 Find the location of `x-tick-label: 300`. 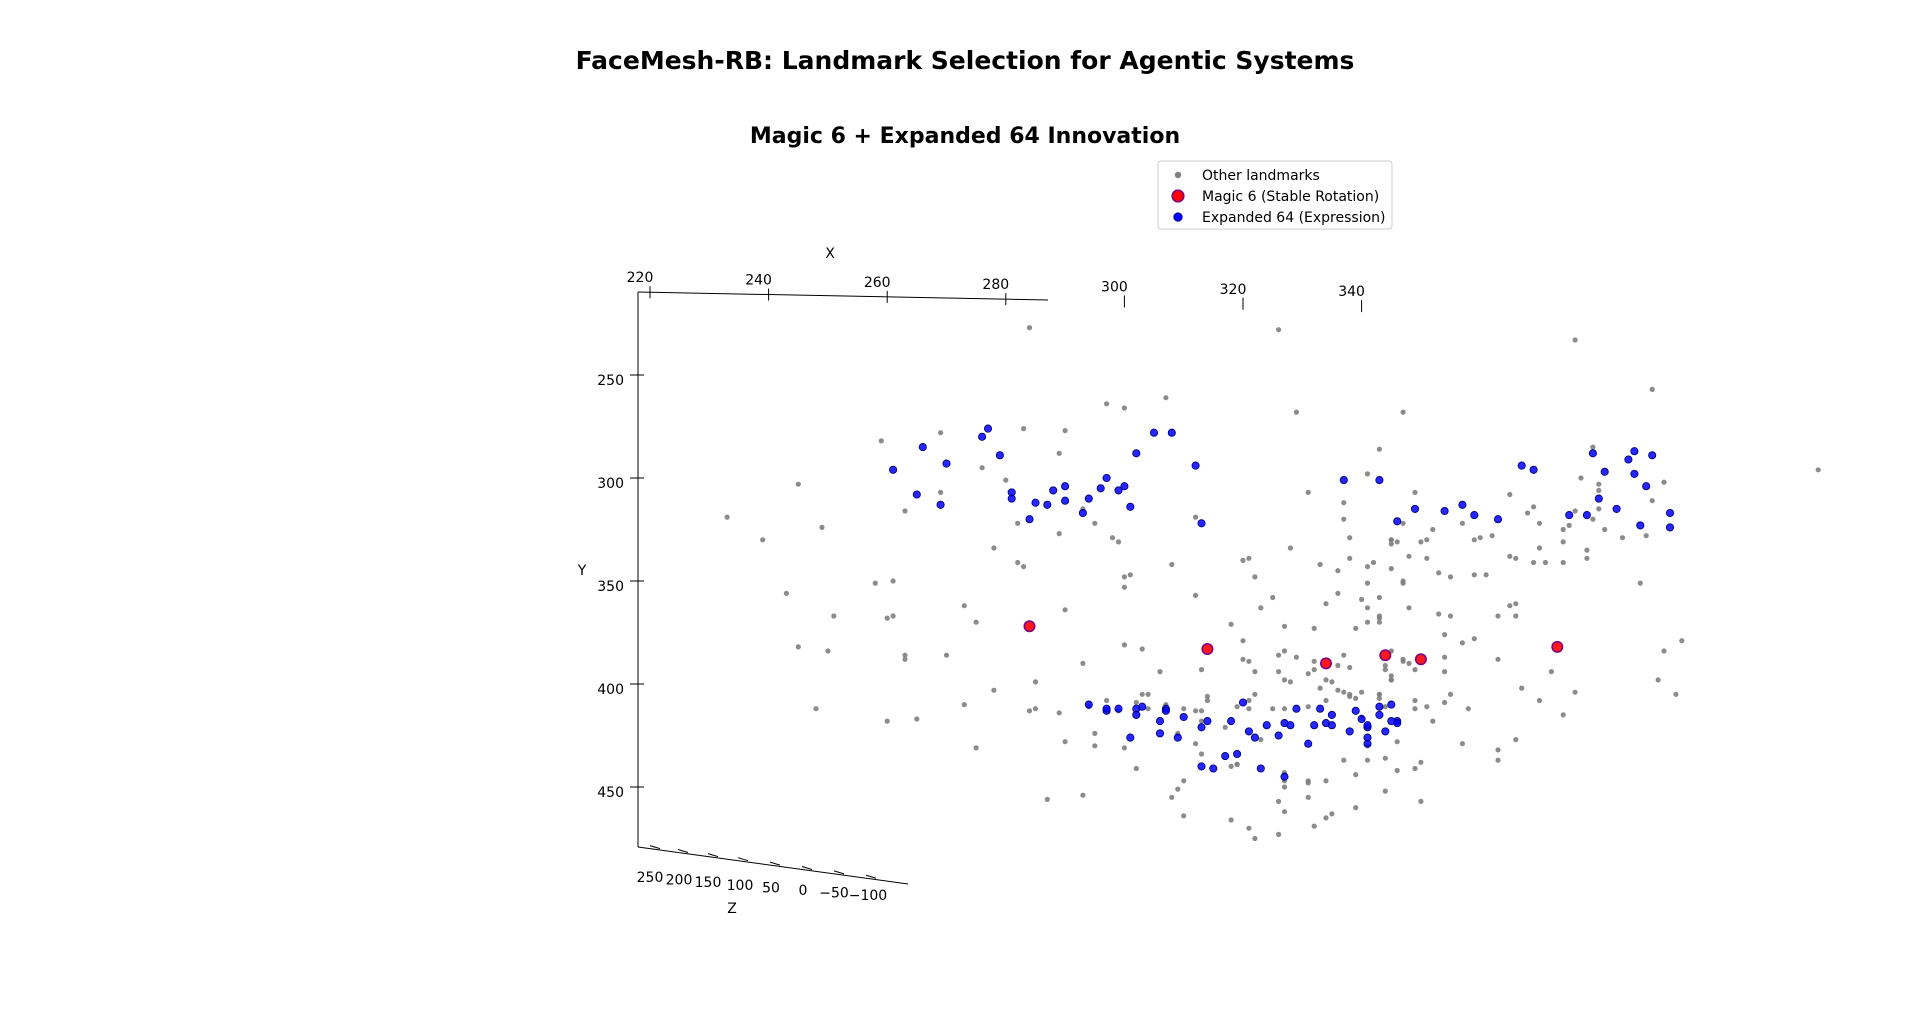

x-tick-label: 300 is located at coordinates (1114, 287).